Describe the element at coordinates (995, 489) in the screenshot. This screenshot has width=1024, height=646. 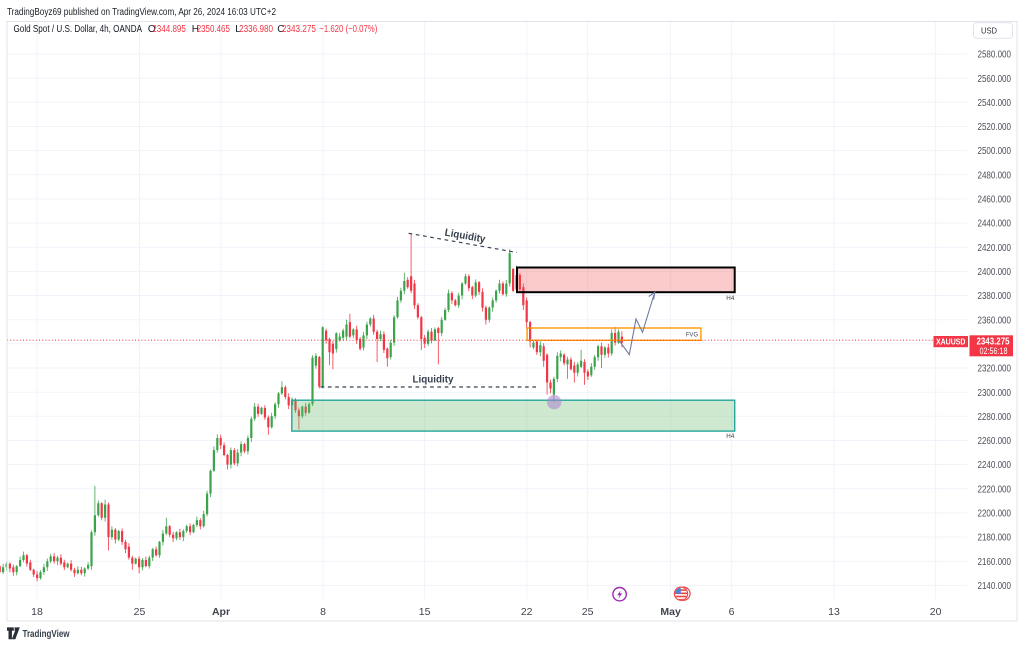
I see `svg-text: 2220.000` at that location.